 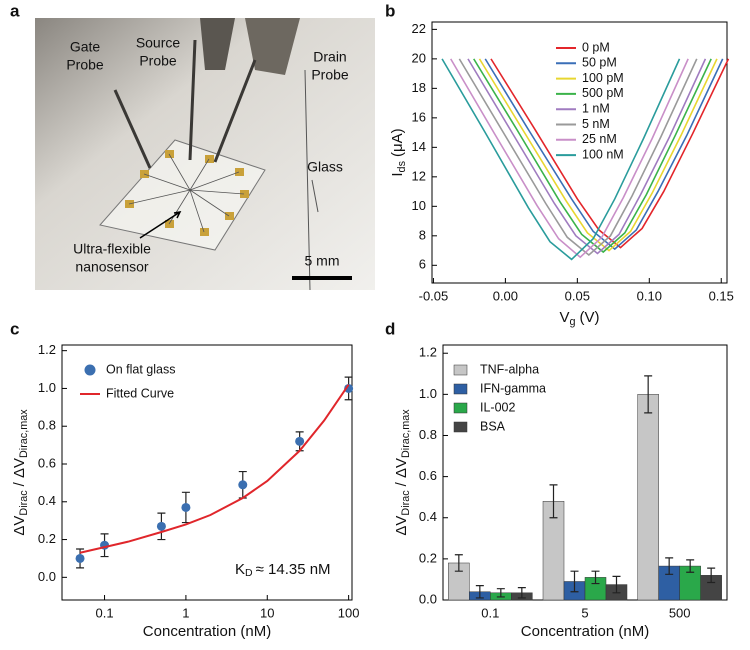 I want to click on annotation: KD ≈ 14.35 nM, so click(x=283, y=570).